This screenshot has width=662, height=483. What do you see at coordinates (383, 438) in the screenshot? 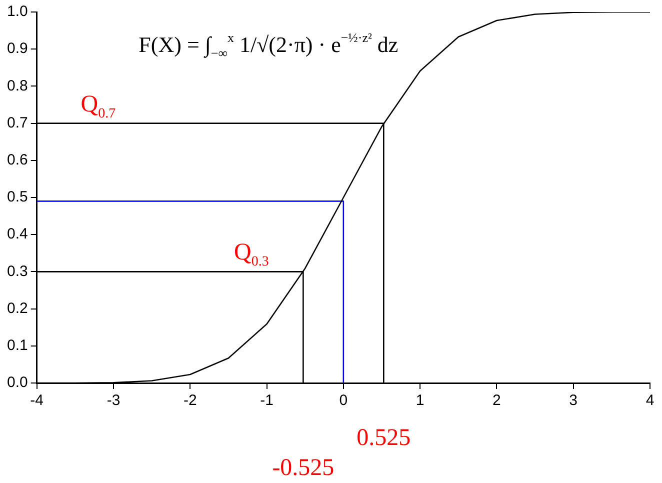
I see `annotation: 0.525` at bounding box center [383, 438].